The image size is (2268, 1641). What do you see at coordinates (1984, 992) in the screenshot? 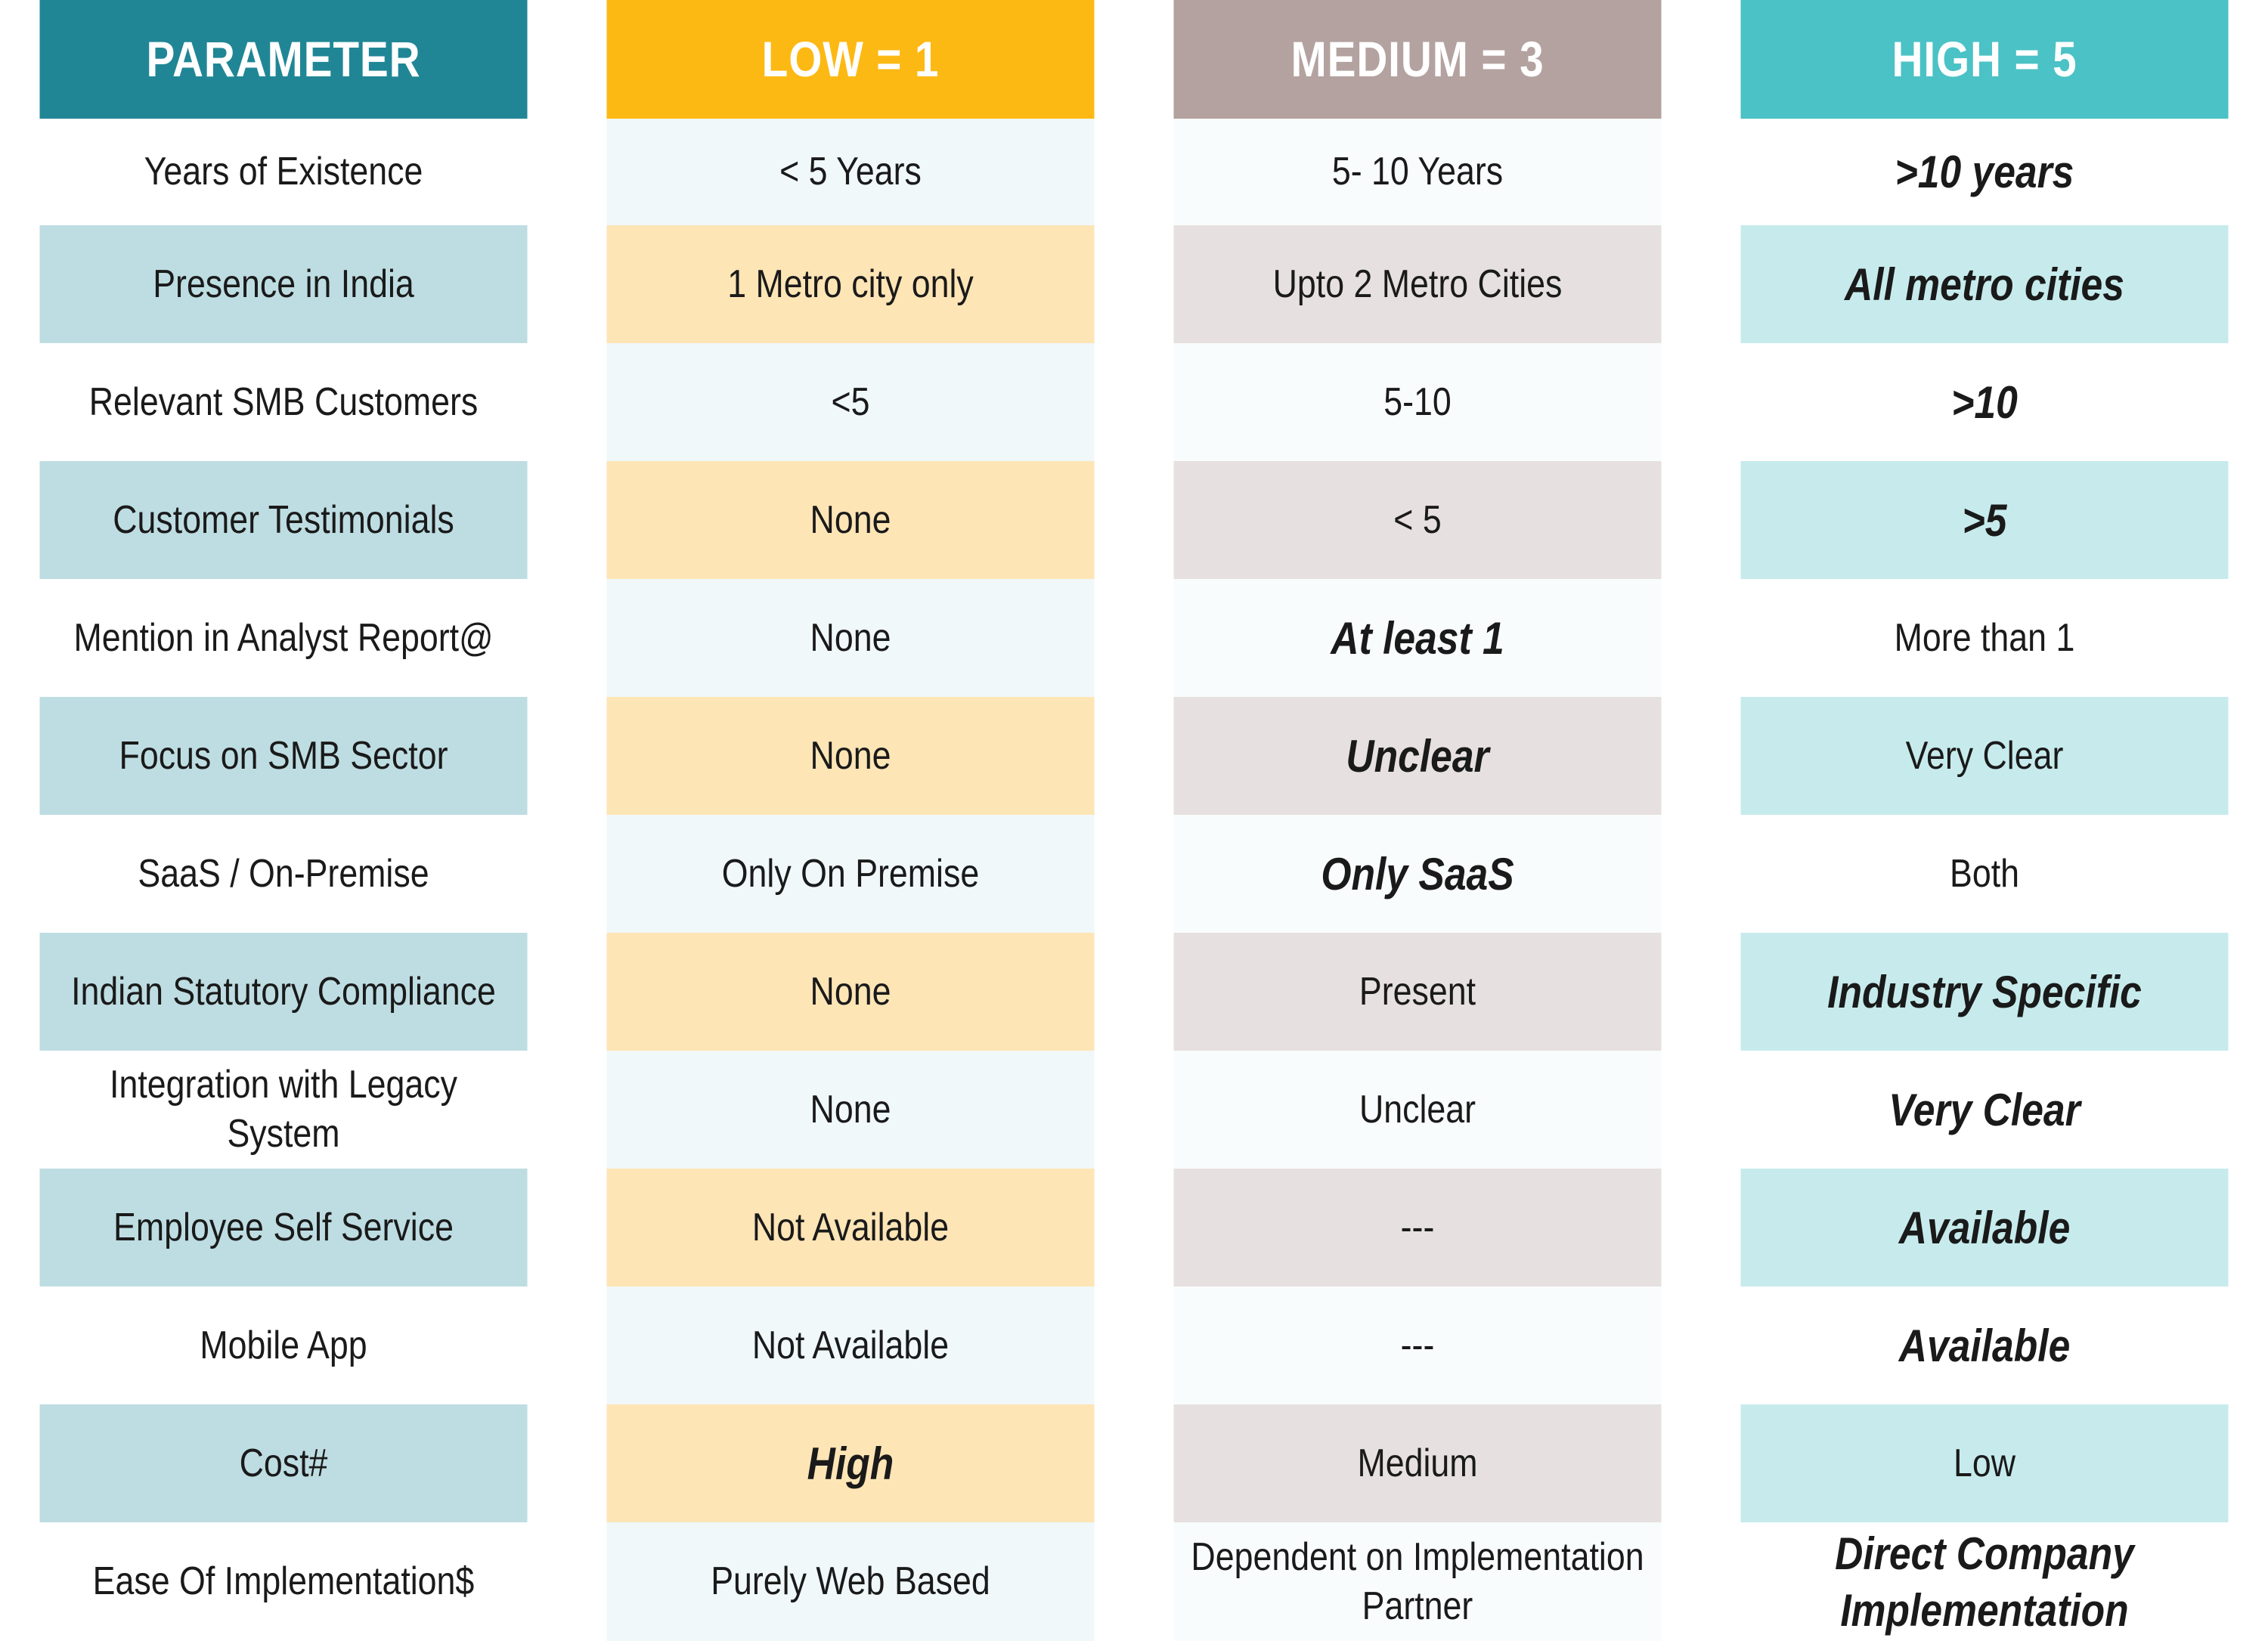
I see `cell-high: Industry Specific` at bounding box center [1984, 992].